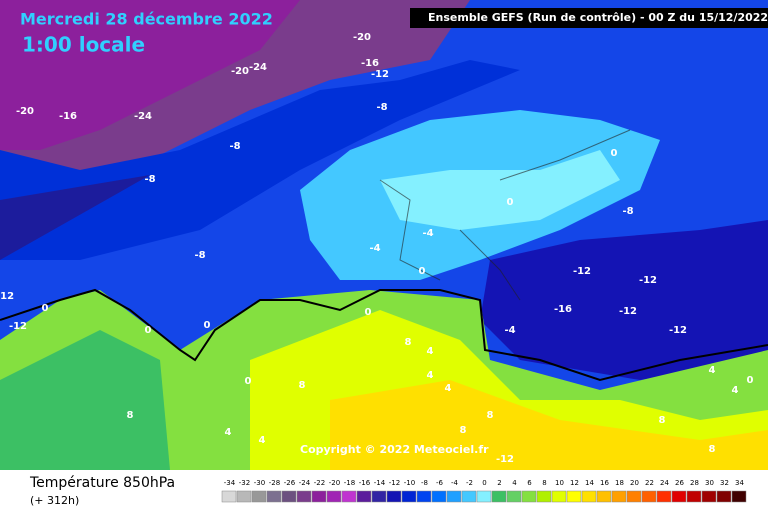 Image resolution: width=768 pixels, height=516 pixels. Describe the element at coordinates (739, 483) in the screenshot. I see `scale-label: 34` at that location.